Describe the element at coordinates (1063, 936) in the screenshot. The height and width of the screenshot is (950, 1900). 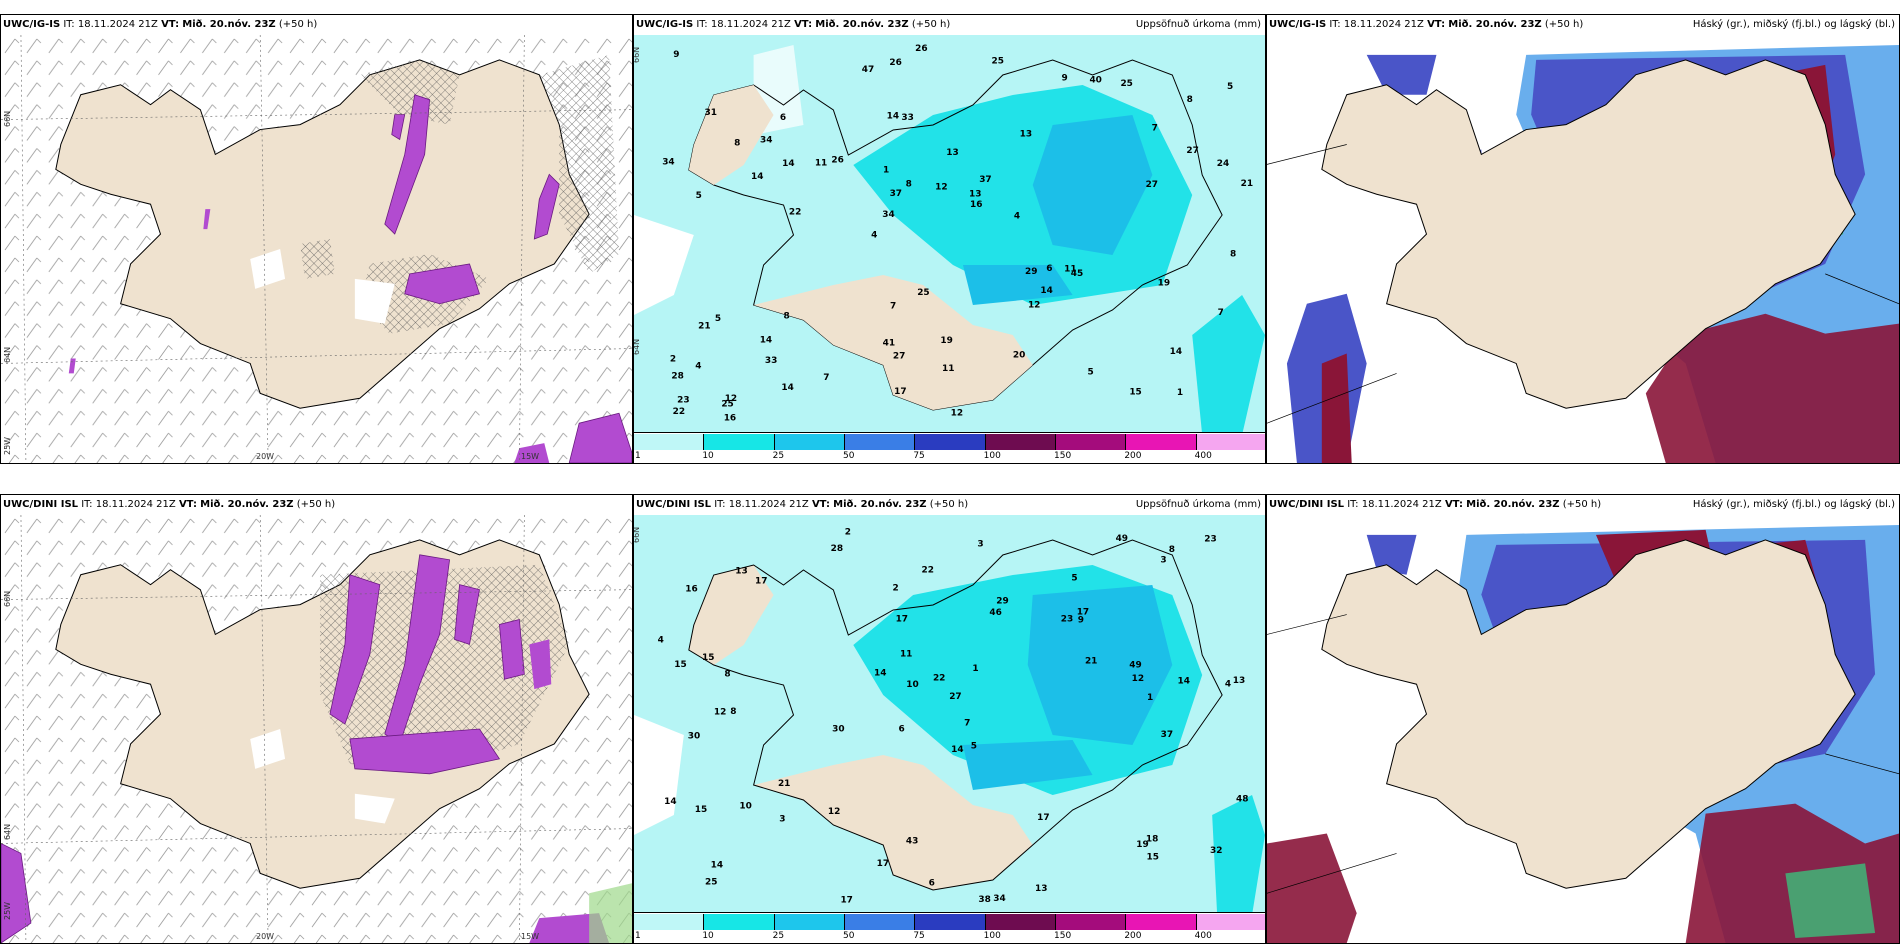
I see `colorbar-tick-label: 150` at that location.